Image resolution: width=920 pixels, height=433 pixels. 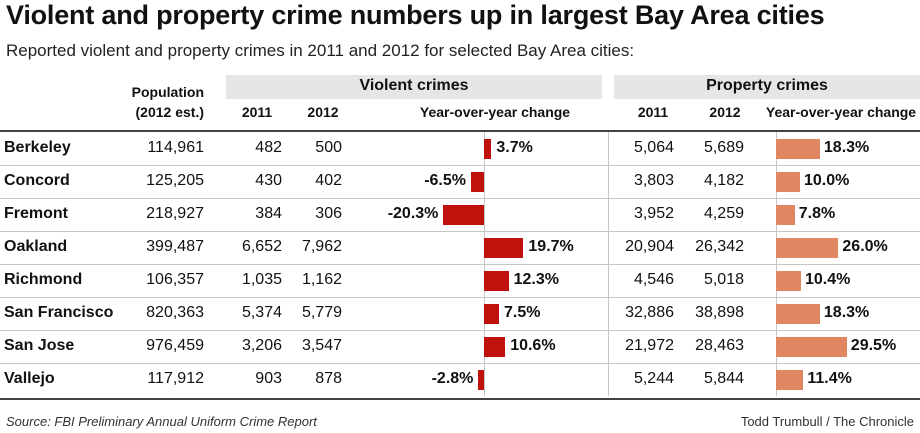 I want to click on violent-change-label: -6.5%, so click(x=445, y=180).